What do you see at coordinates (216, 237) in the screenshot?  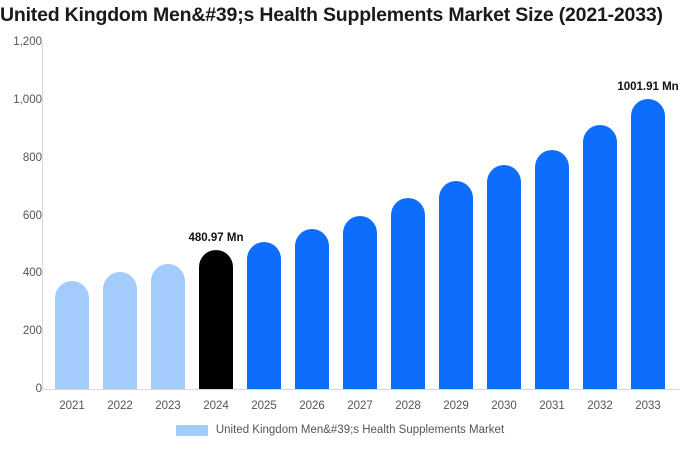 I see `bar-value-label-2024: 480.97 Mn` at bounding box center [216, 237].